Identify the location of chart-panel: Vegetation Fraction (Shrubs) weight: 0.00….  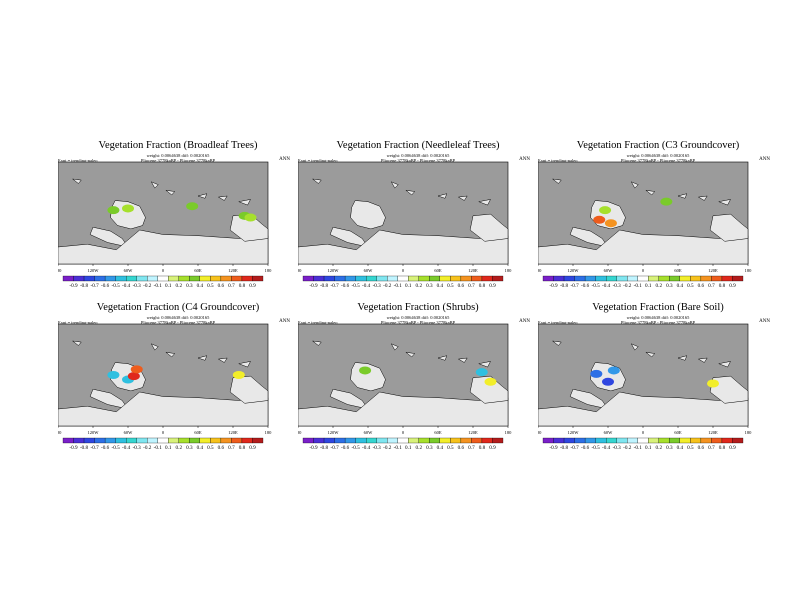
(418, 387).